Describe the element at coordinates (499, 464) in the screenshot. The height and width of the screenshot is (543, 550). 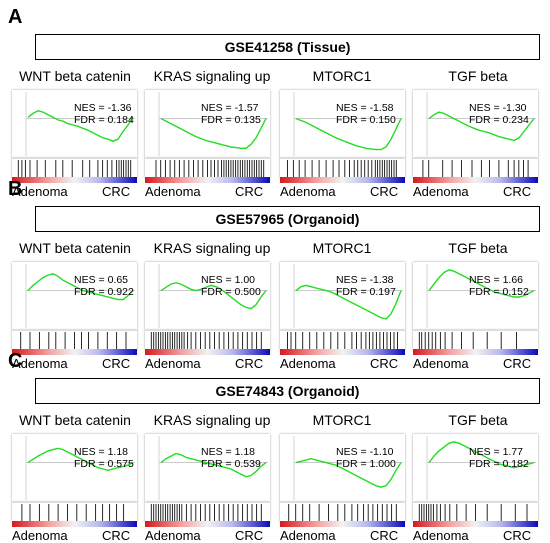
I see `fdr-line: FDR = 0.182` at that location.